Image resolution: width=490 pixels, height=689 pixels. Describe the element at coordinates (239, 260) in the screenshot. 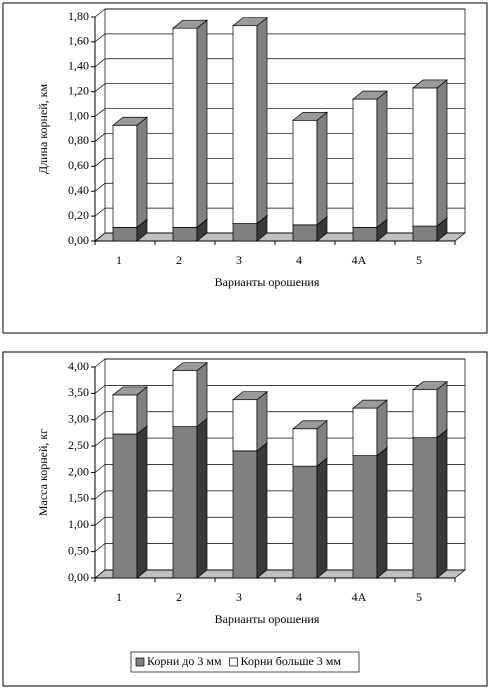

I see `x-tick-label: 3` at that location.